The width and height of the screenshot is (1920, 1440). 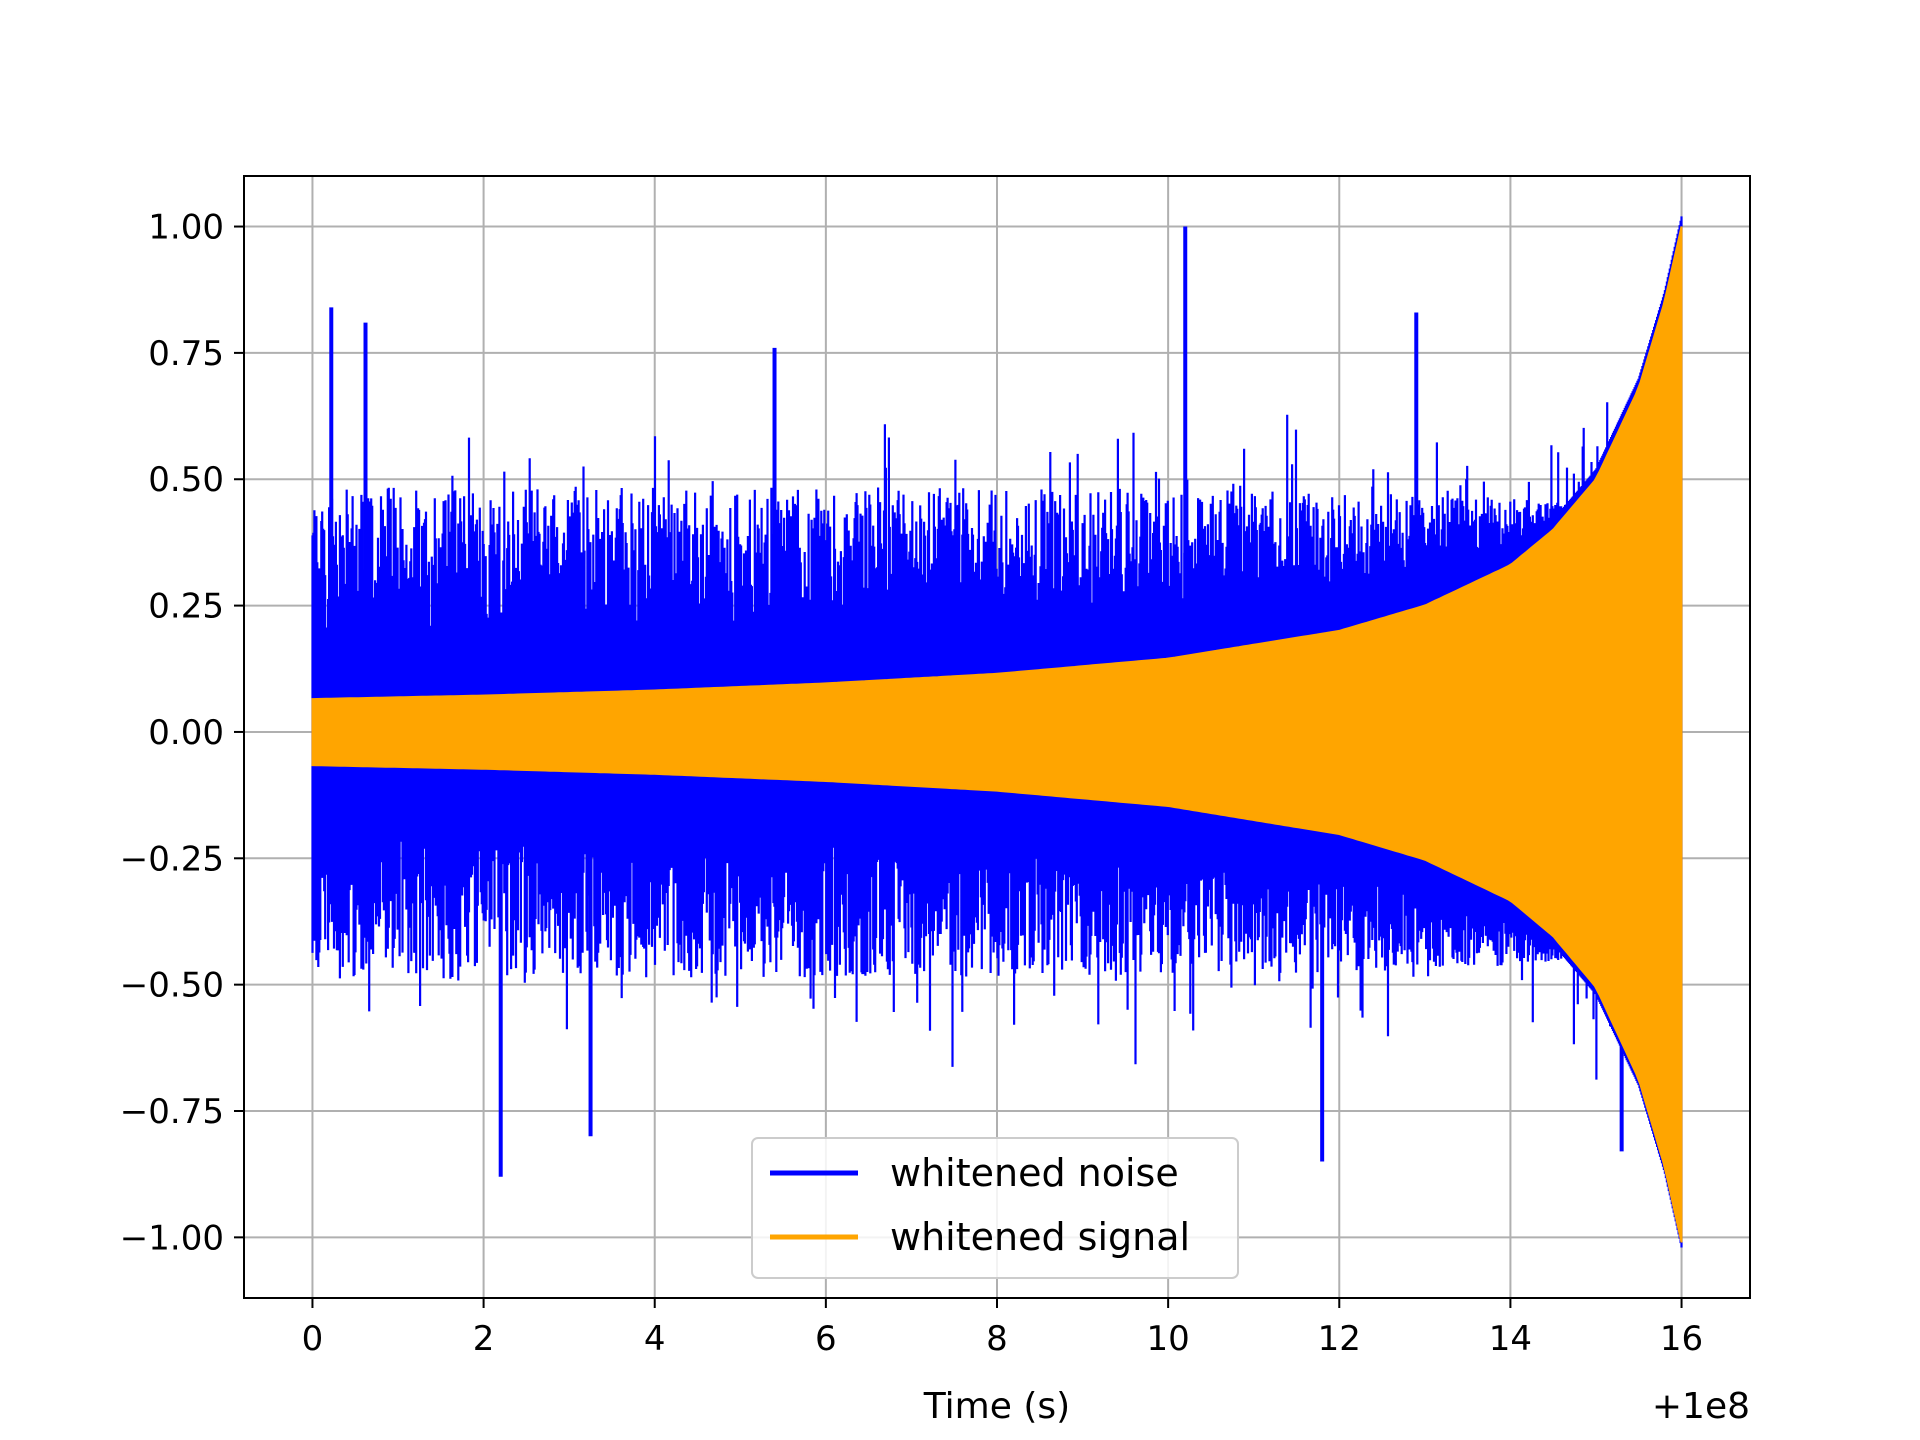 I want to click on x-tick-label: 6, so click(x=826, y=1339).